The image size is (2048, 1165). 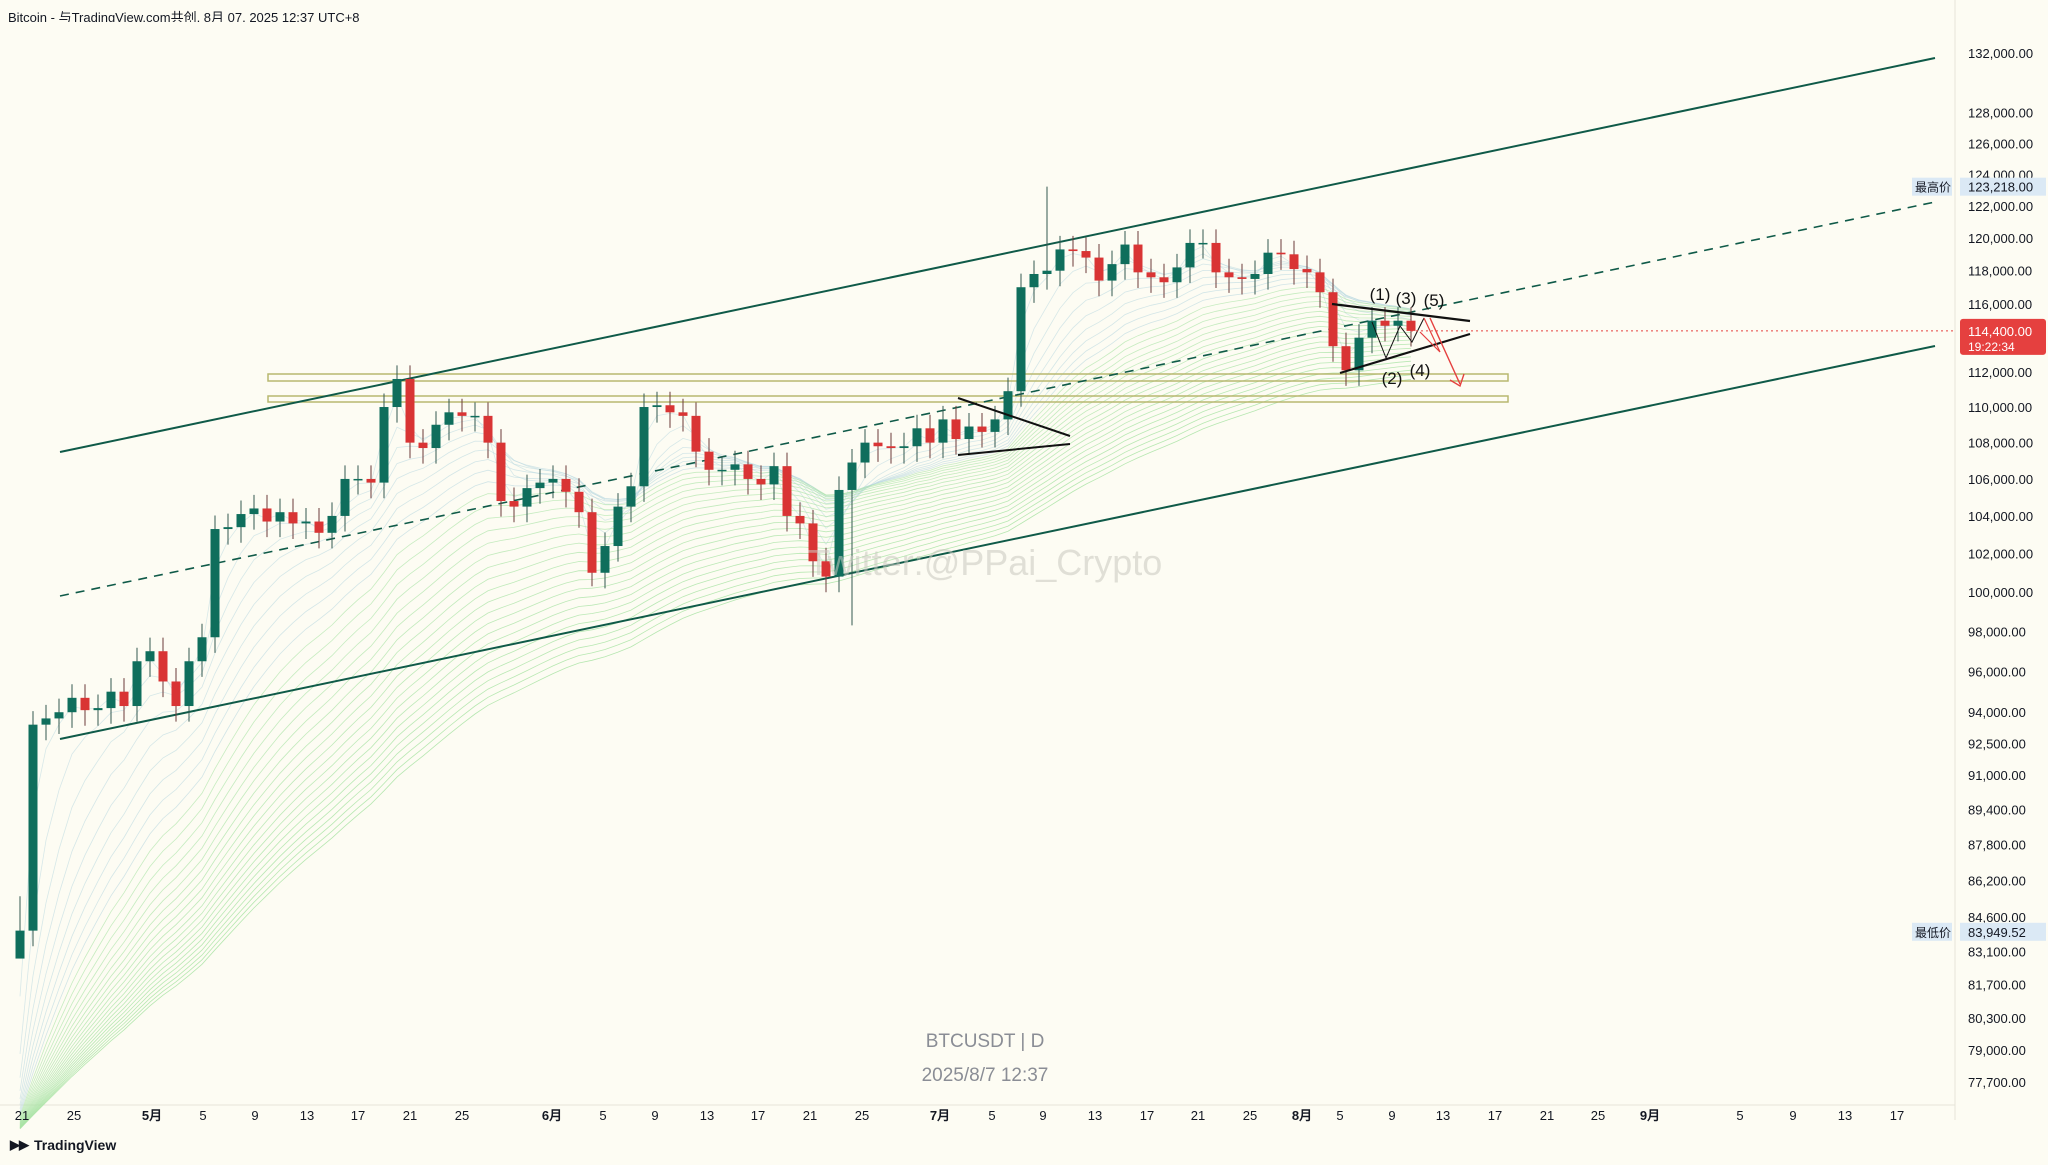 What do you see at coordinates (2000, 407) in the screenshot?
I see `price-tick-label: 110,000.00` at bounding box center [2000, 407].